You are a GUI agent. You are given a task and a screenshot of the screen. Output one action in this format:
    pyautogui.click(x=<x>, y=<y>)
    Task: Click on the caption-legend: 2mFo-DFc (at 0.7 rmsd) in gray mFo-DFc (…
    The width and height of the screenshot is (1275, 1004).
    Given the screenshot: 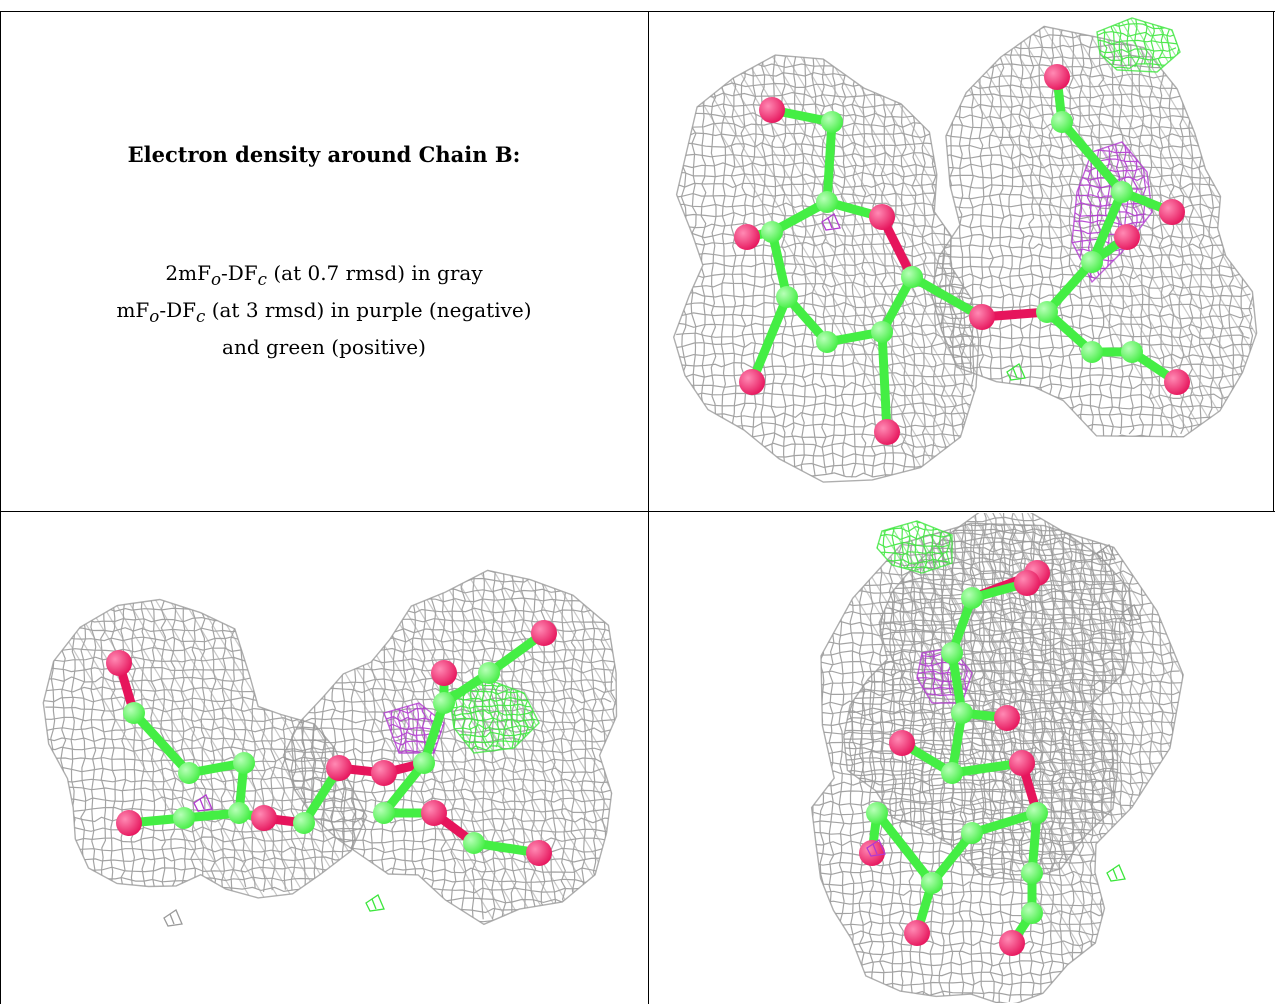 What is the action you would take?
    pyautogui.click(x=324, y=310)
    